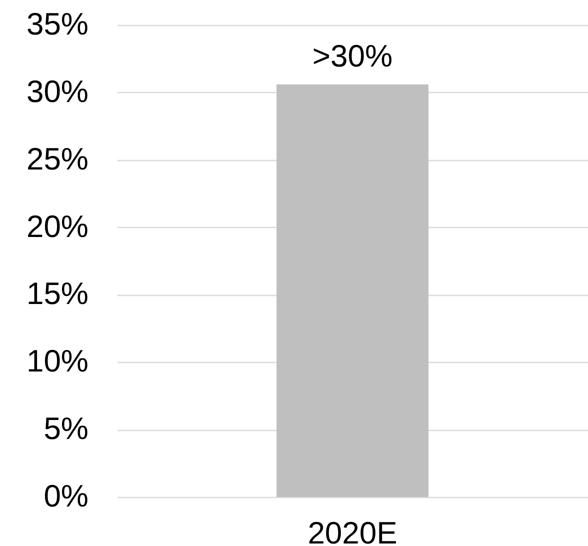 The width and height of the screenshot is (588, 546). Describe the element at coordinates (353, 531) in the screenshot. I see `x-tick-label: 2020E` at that location.